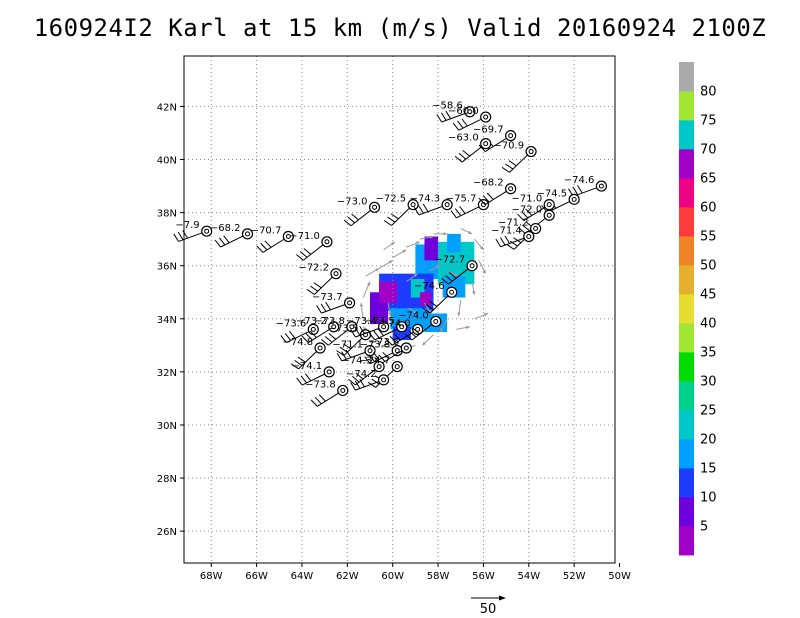  Describe the element at coordinates (327, 297) in the screenshot. I see `dropsonde-label: −73.7` at that location.